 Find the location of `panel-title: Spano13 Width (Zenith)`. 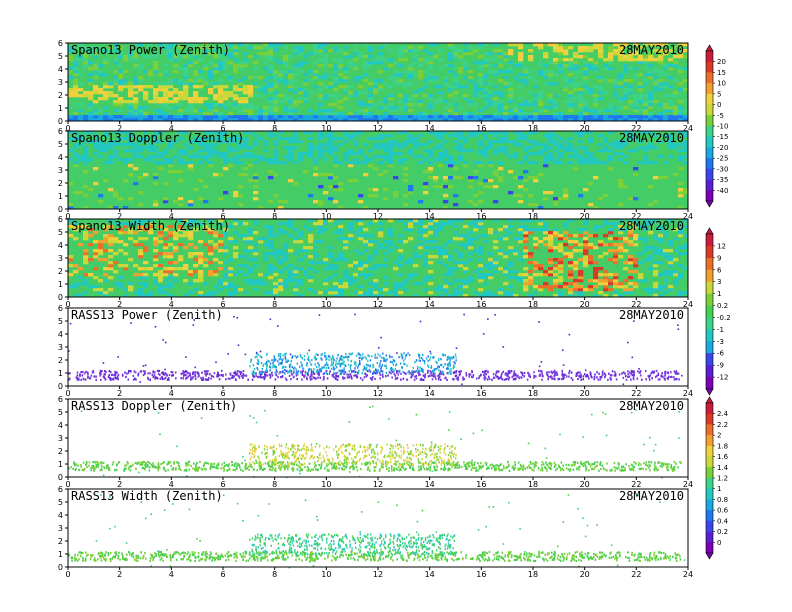

panel-title: Spano13 Width (Zenith) is located at coordinates (150, 226).